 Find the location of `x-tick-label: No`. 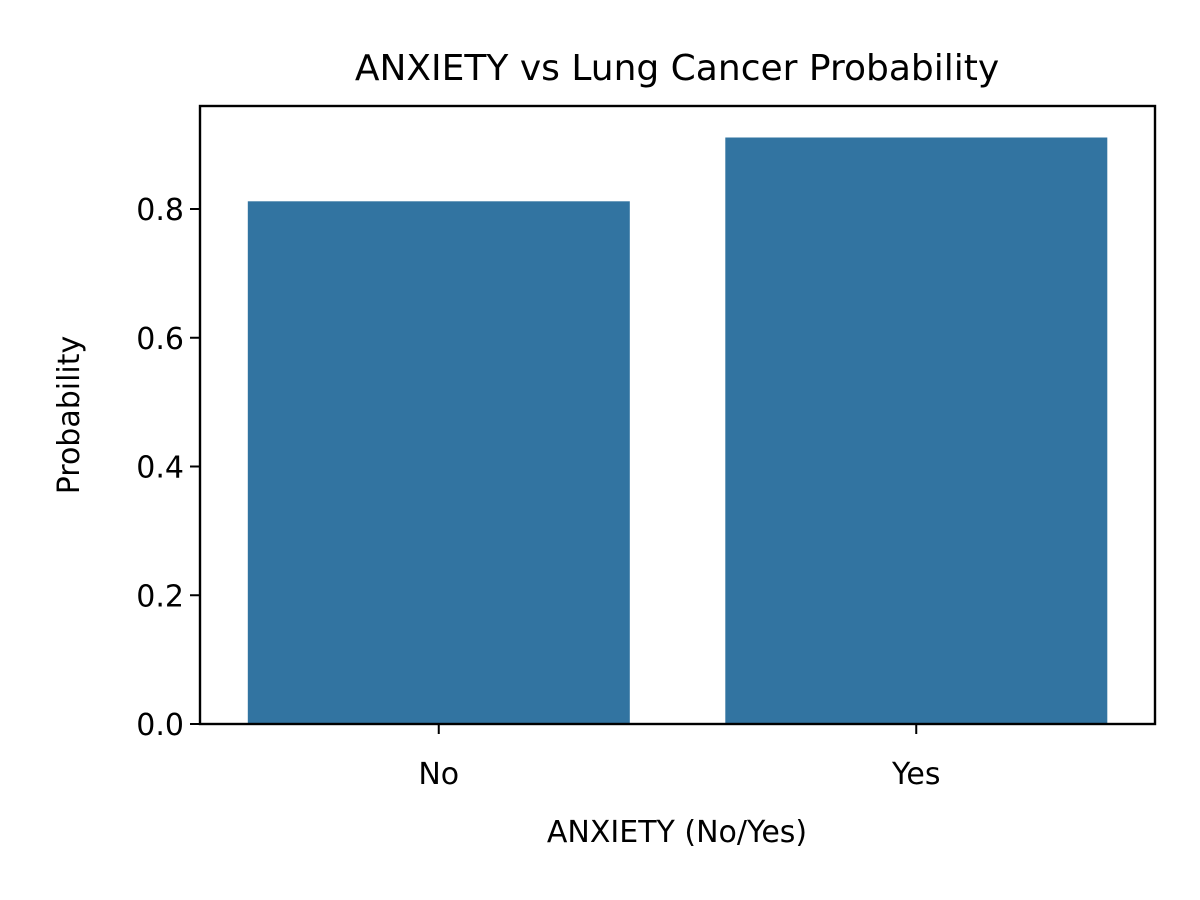

x-tick-label: No is located at coordinates (438, 774).